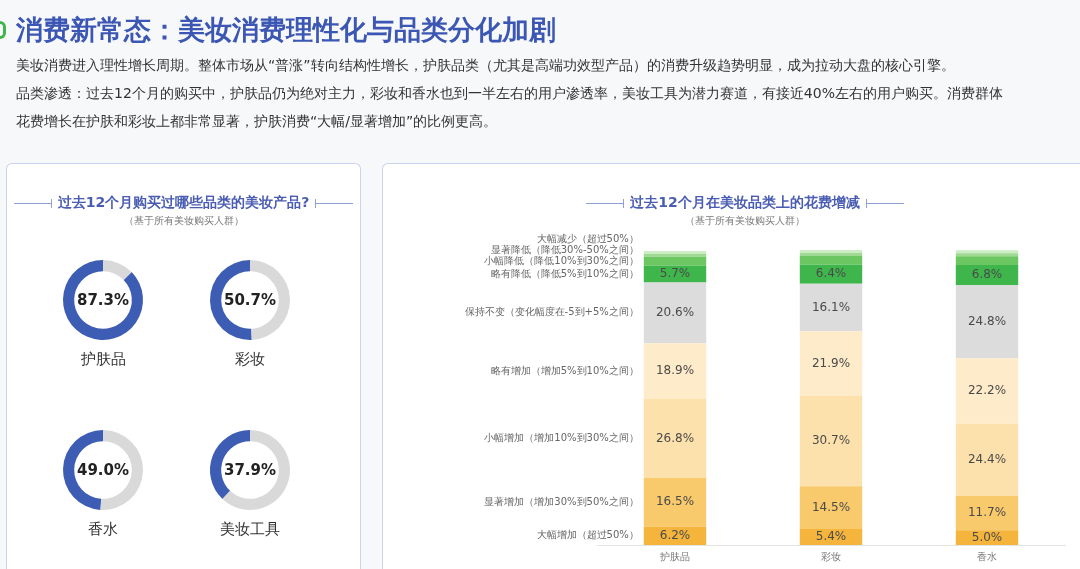 This screenshot has width=1080, height=569. I want to click on data-label: 16.5%, so click(675, 501).